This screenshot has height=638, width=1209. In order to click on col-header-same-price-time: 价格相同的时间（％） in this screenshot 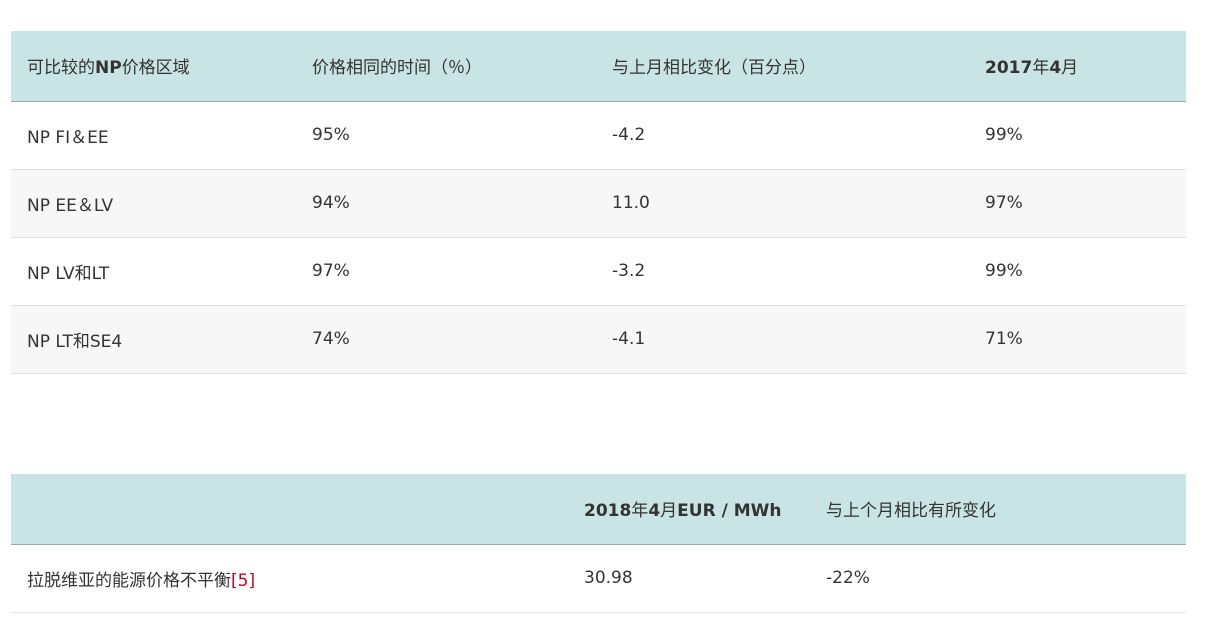, I will do `click(446, 66)`.